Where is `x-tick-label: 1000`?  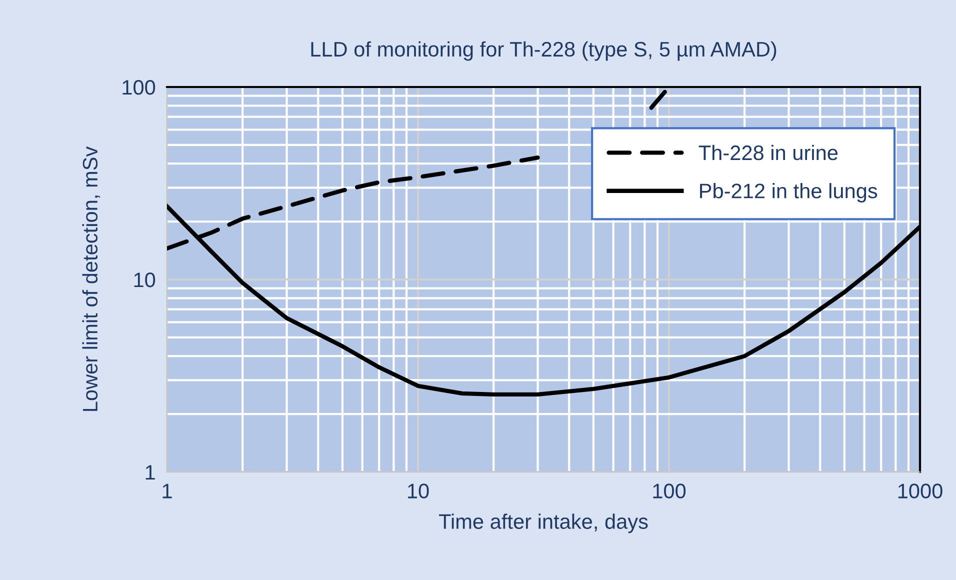
x-tick-label: 1000 is located at coordinates (920, 491).